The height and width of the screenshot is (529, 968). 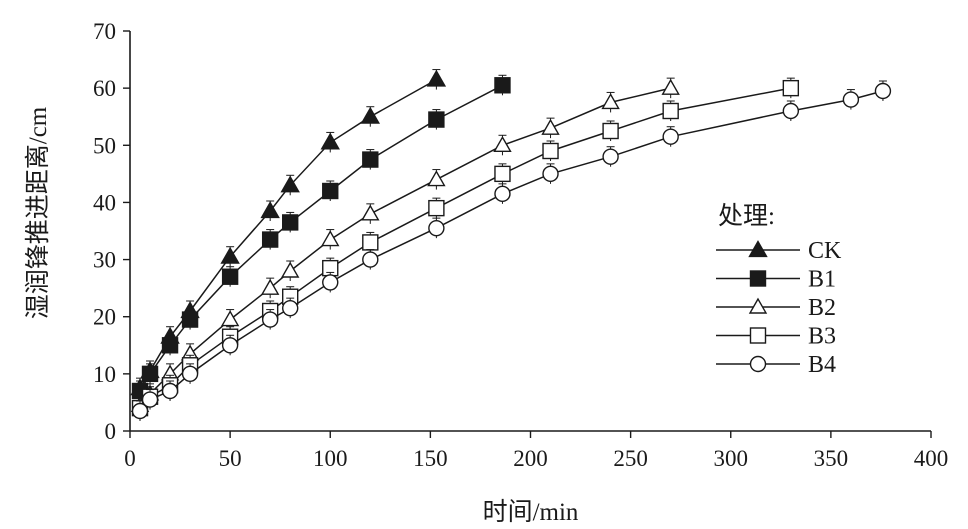 What do you see at coordinates (104, 202) in the screenshot?
I see `y-tick-label: 40` at bounding box center [104, 202].